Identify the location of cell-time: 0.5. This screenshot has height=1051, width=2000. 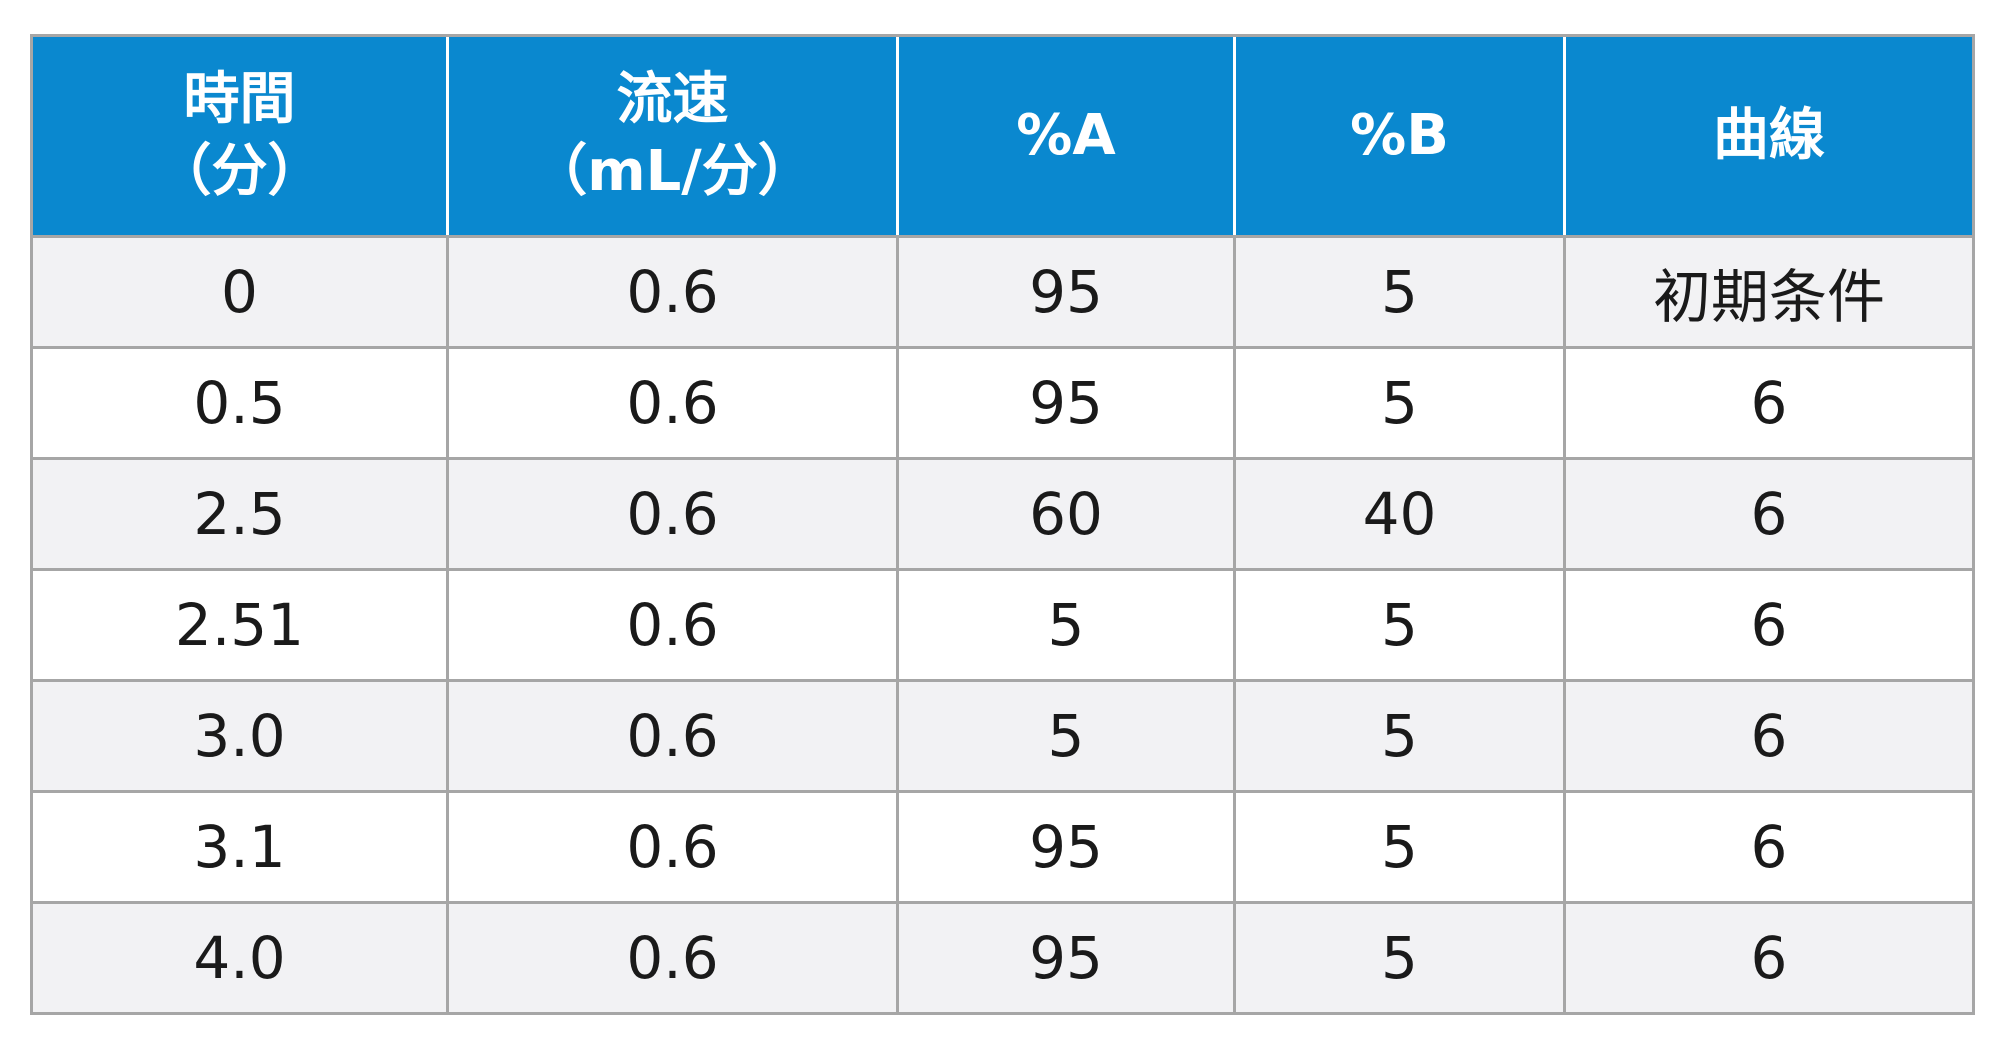
(239, 403).